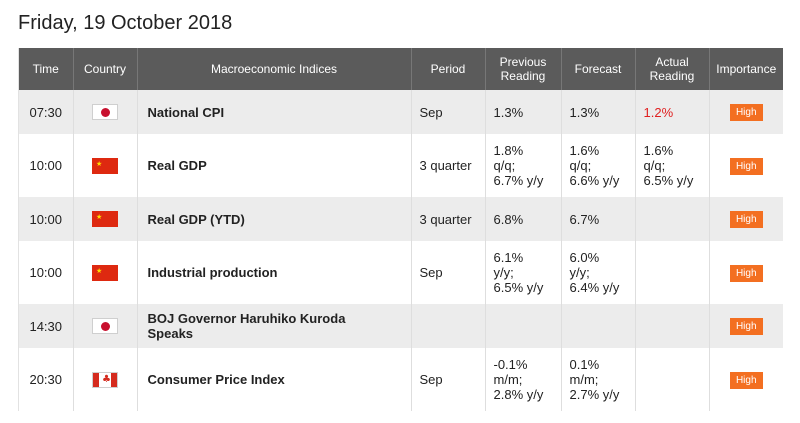 The width and height of the screenshot is (800, 423). I want to click on event-name: Industrial production, so click(274, 272).